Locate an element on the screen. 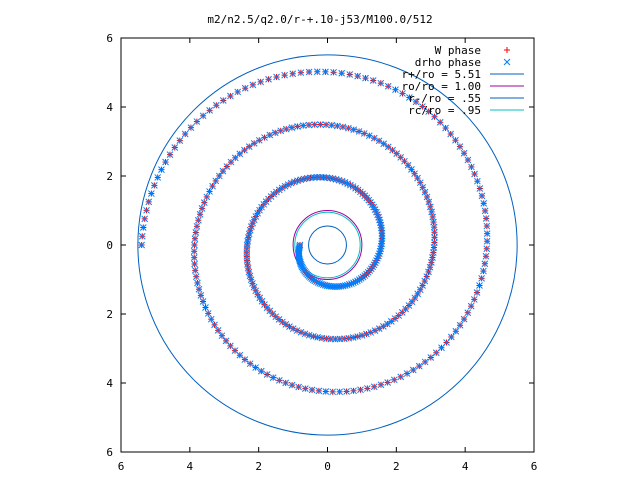  x-tick-label-0: 6 is located at coordinates (121, 466).